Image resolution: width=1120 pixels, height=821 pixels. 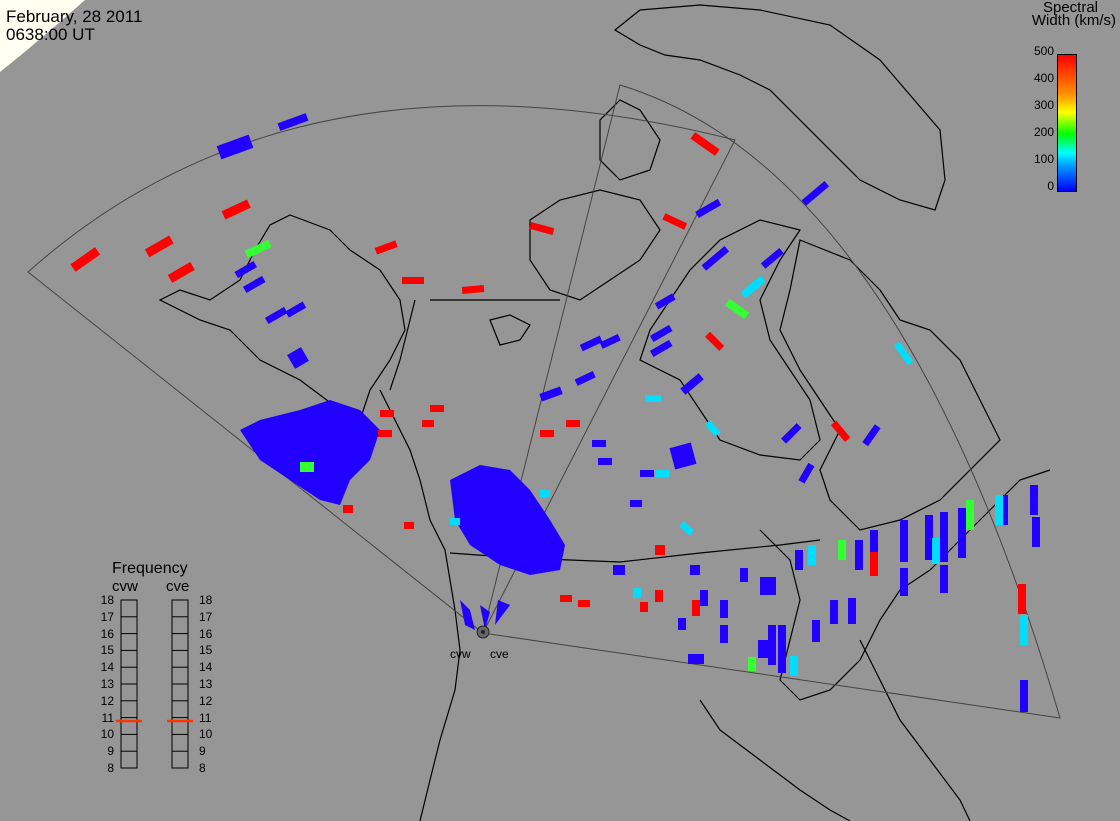 I want to click on colorbar-tick: 200, so click(x=1043, y=132).